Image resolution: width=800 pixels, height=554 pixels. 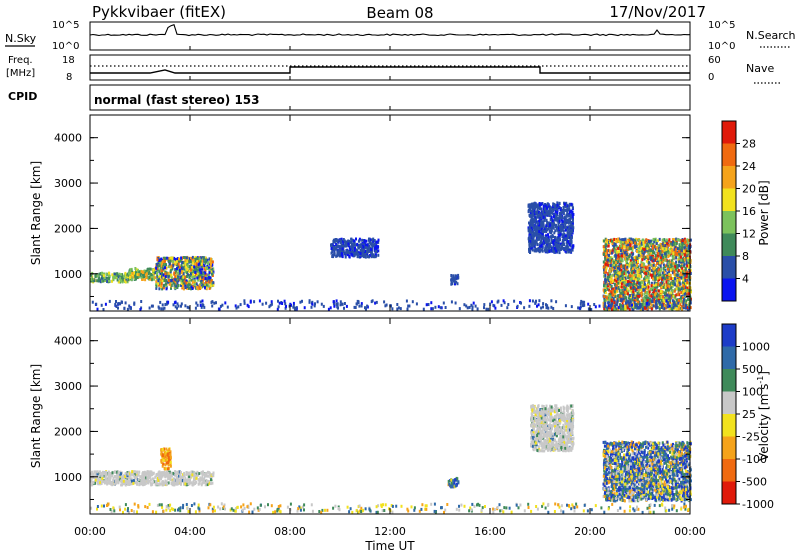 I want to click on freq-label: Freq., so click(x=20, y=60).